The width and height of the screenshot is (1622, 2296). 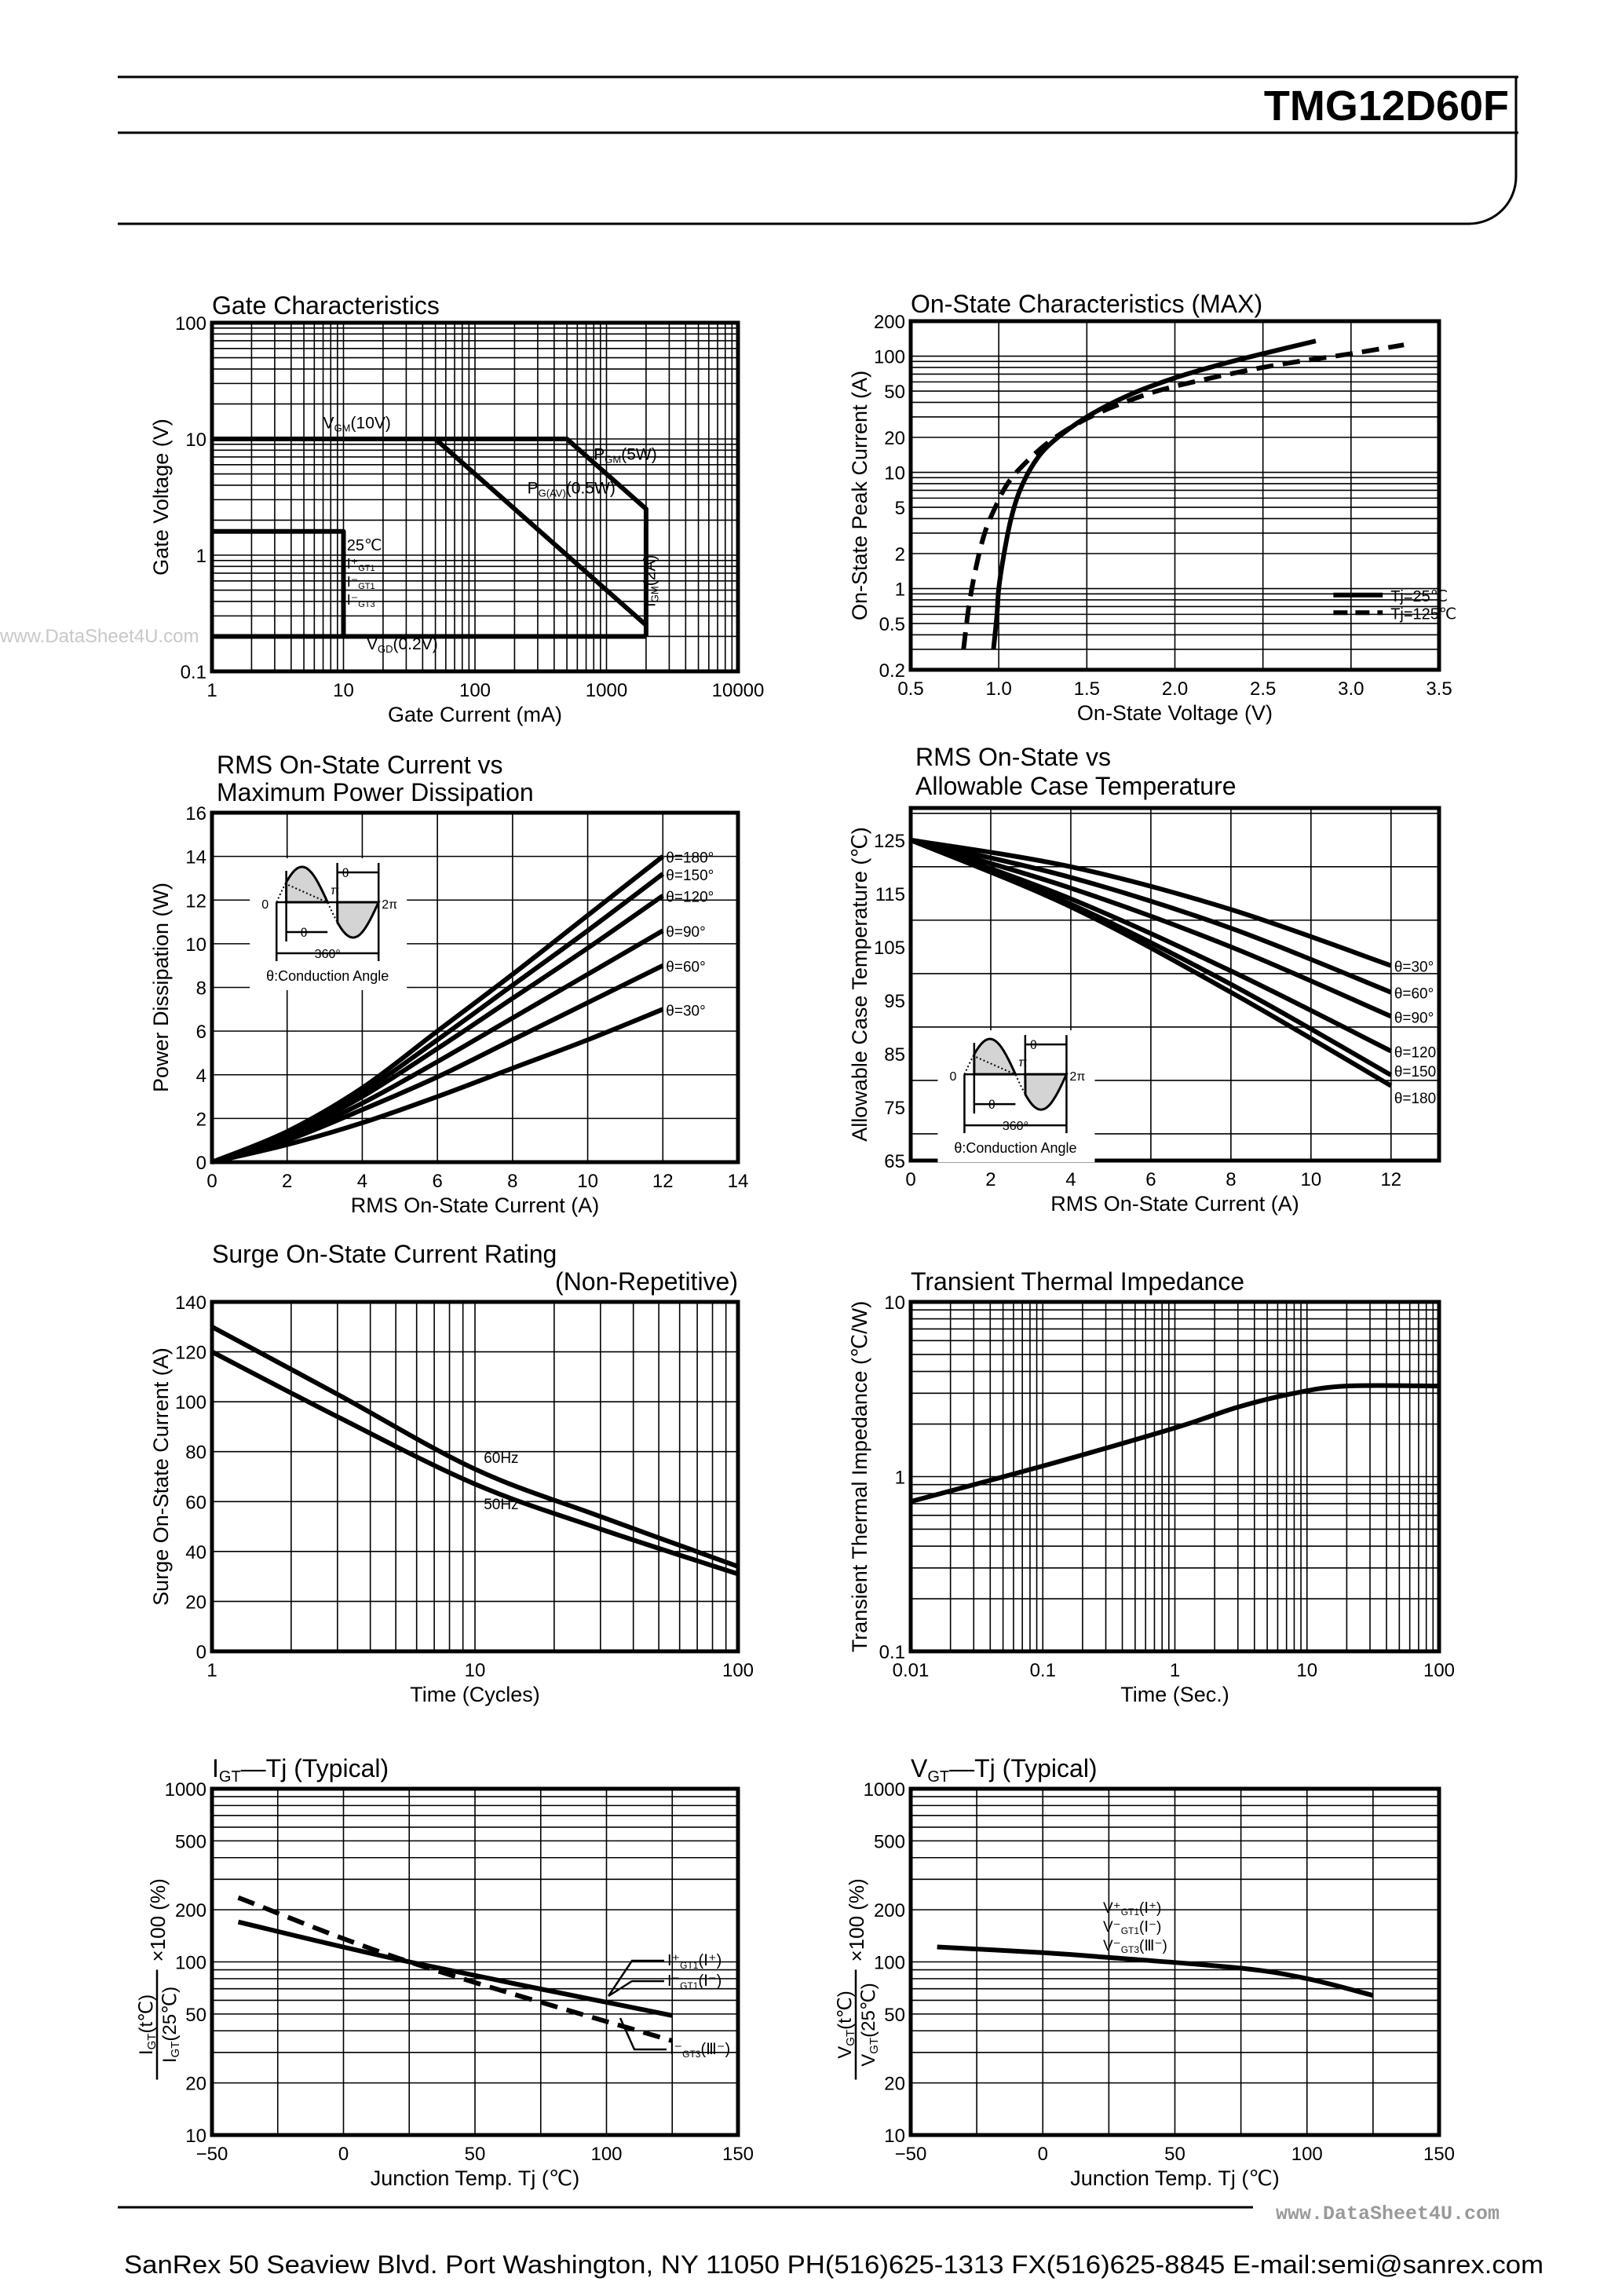 What do you see at coordinates (1016, 1126) in the screenshot?
I see `inset-period-label: 360°` at bounding box center [1016, 1126].